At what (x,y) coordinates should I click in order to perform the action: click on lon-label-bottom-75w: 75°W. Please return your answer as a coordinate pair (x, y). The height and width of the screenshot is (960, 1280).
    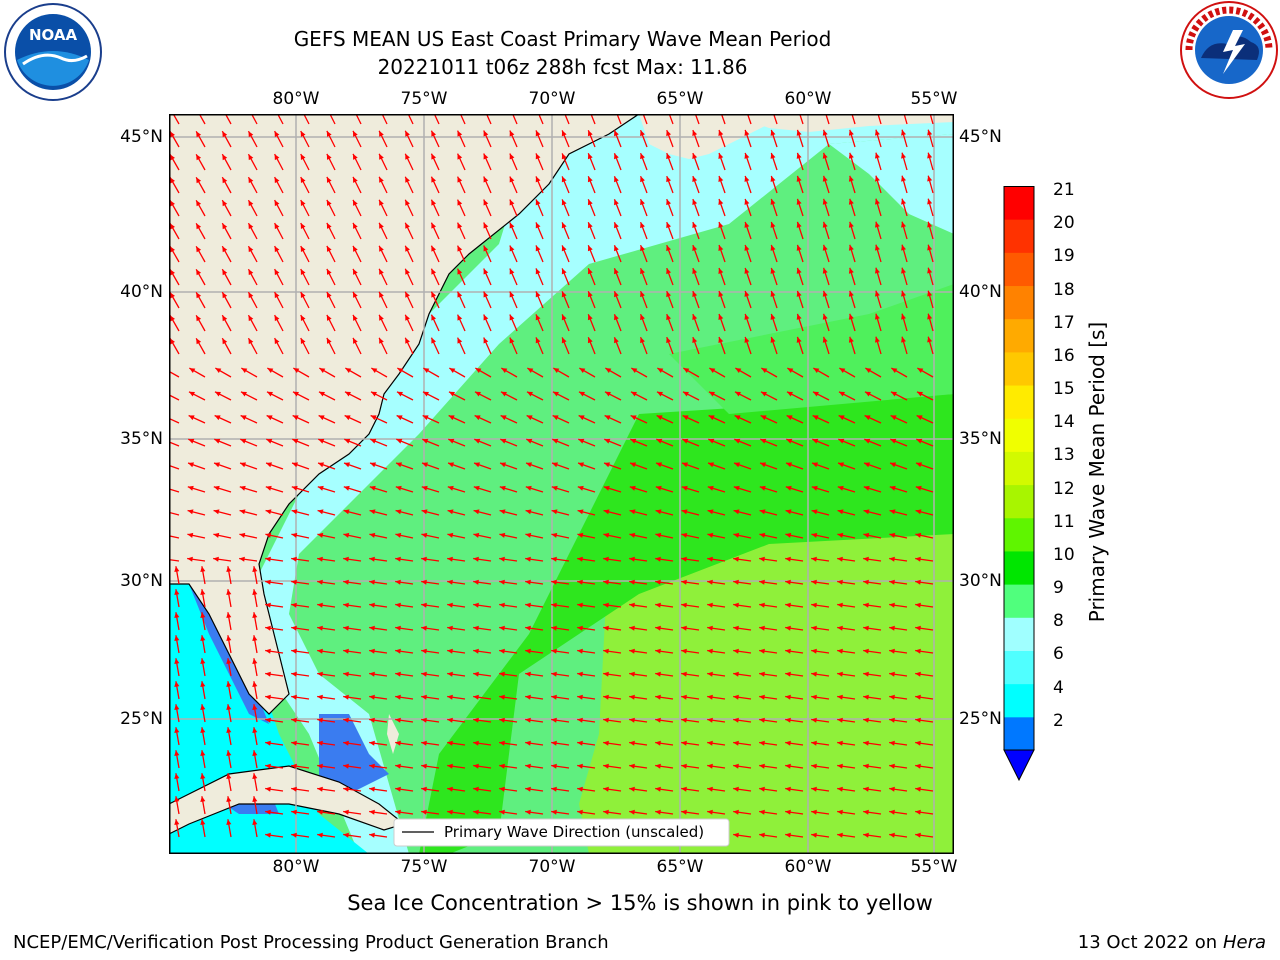
    Looking at the image, I should click on (424, 867).